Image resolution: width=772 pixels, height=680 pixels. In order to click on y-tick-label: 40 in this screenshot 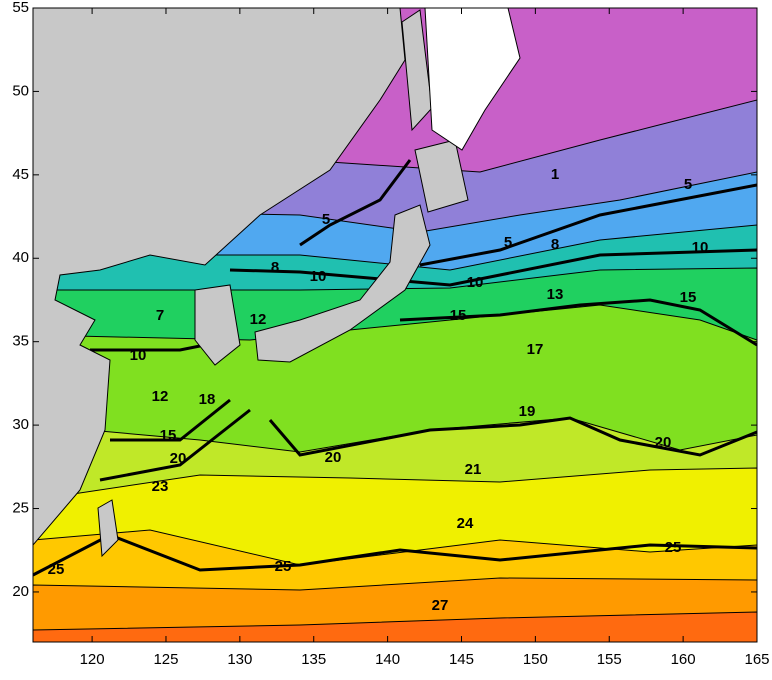, I will do `click(20, 257)`.